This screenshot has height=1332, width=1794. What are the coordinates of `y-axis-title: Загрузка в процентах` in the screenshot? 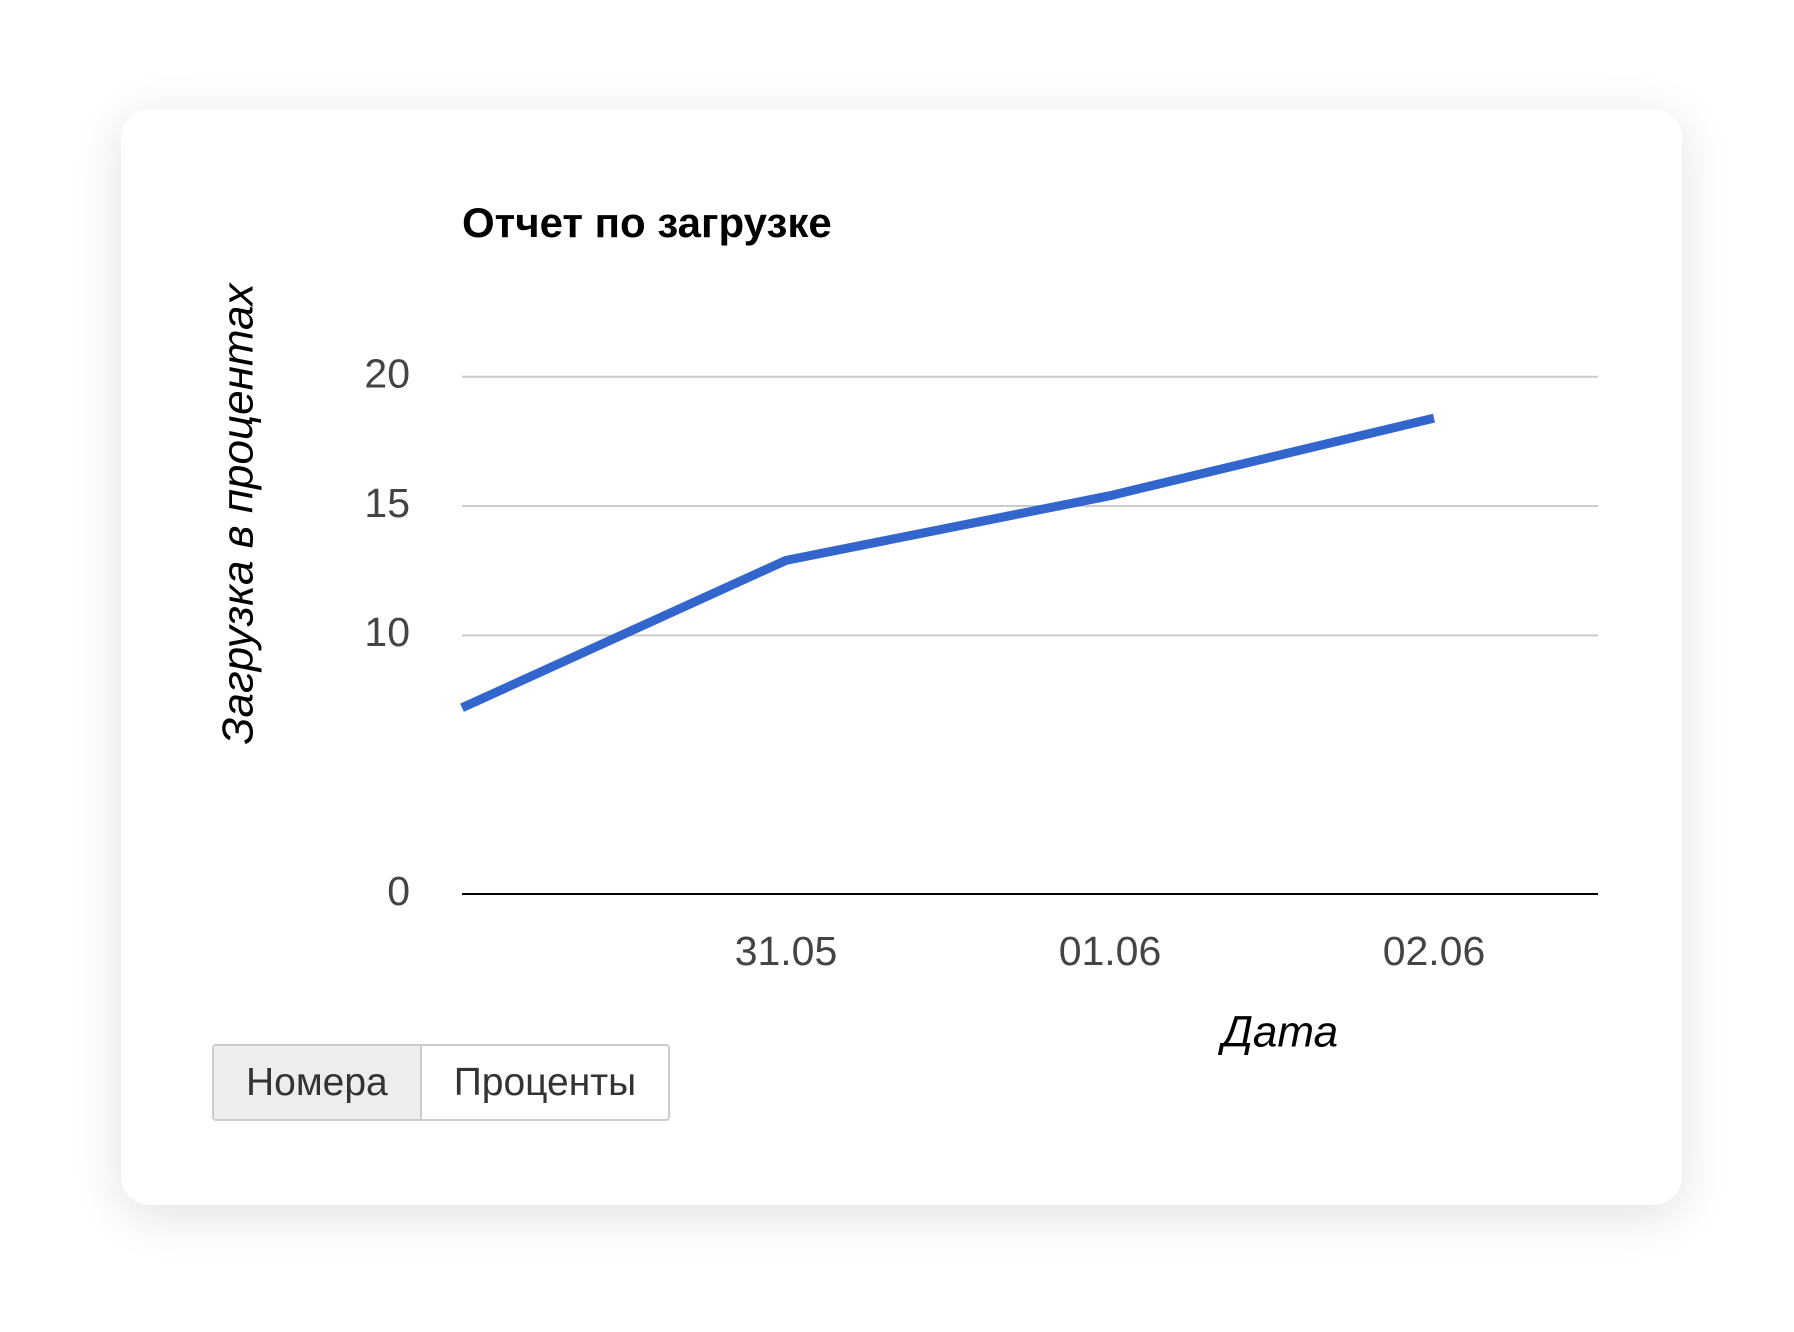 It's located at (238, 513).